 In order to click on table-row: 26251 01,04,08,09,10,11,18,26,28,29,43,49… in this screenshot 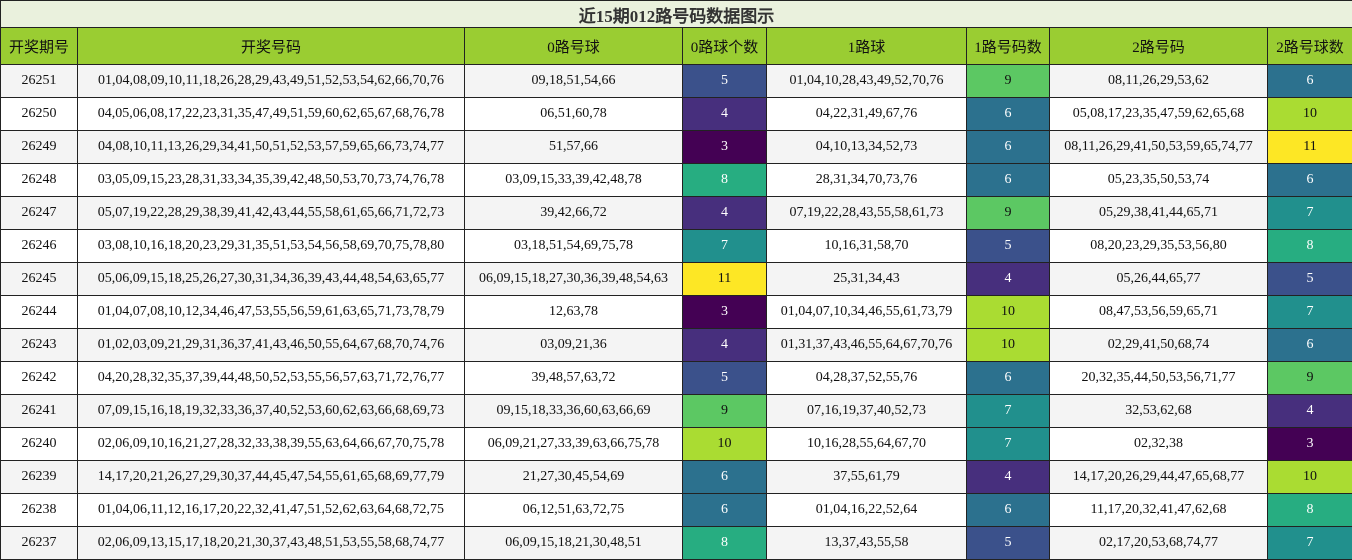, I will do `click(676, 81)`.